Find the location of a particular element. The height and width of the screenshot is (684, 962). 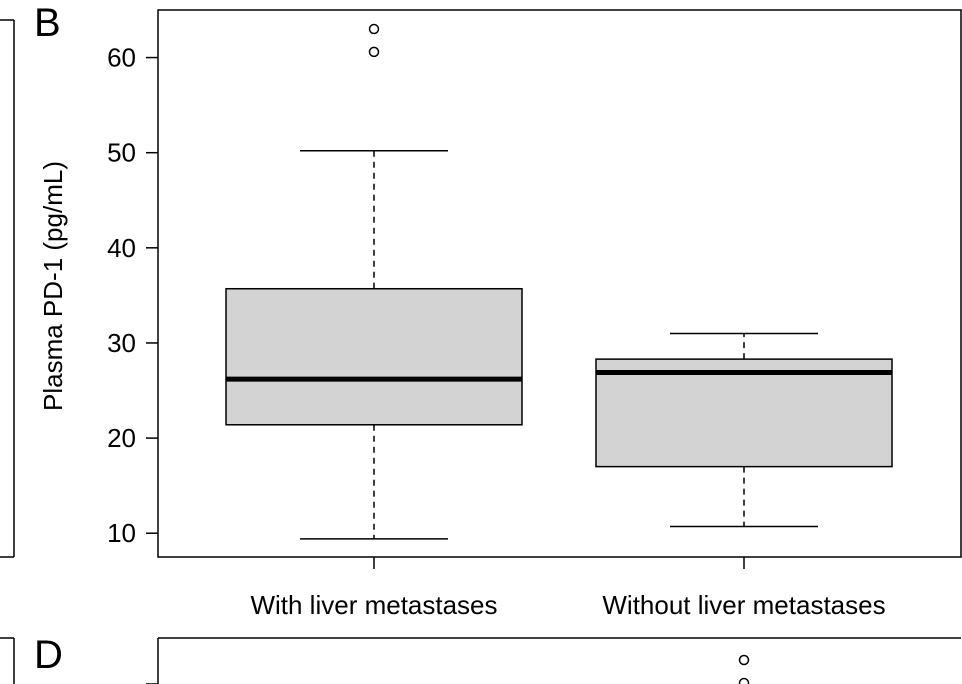

x-tick-label: With liver metastases is located at coordinates (373, 605).